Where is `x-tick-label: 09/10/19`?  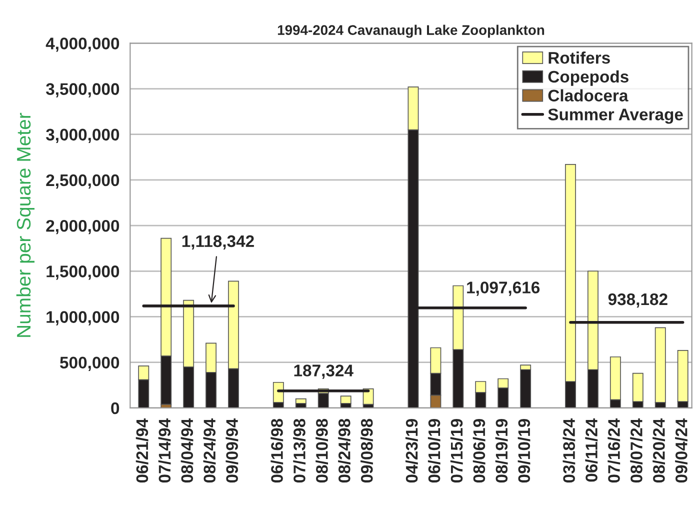 x-tick-label: 09/10/19 is located at coordinates (524, 450).